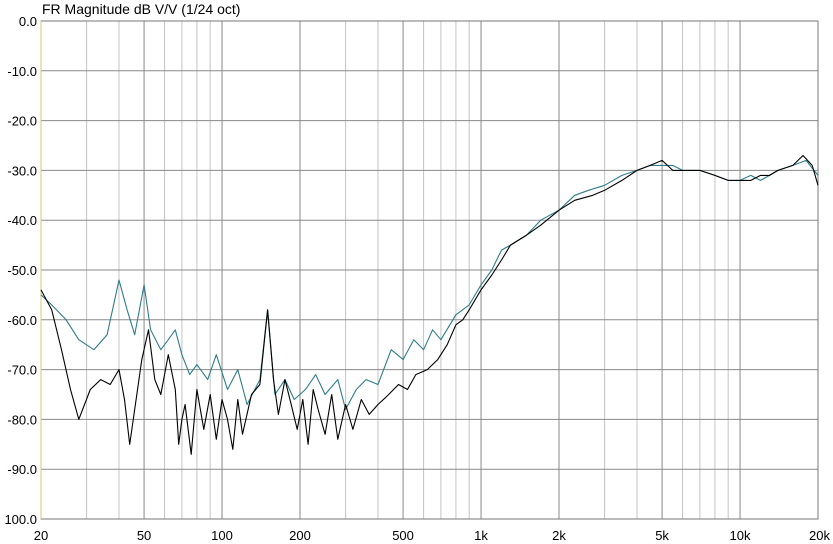 This screenshot has width=833, height=544. Describe the element at coordinates (403, 535) in the screenshot. I see `x-tick-label: 500` at that location.